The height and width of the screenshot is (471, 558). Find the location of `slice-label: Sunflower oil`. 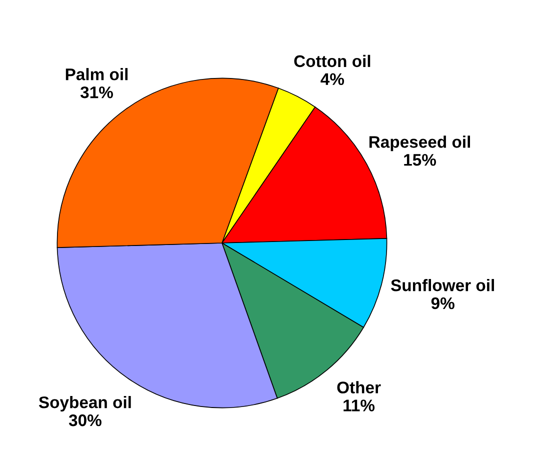

slice-label: Sunflower oil is located at coordinates (442, 285).